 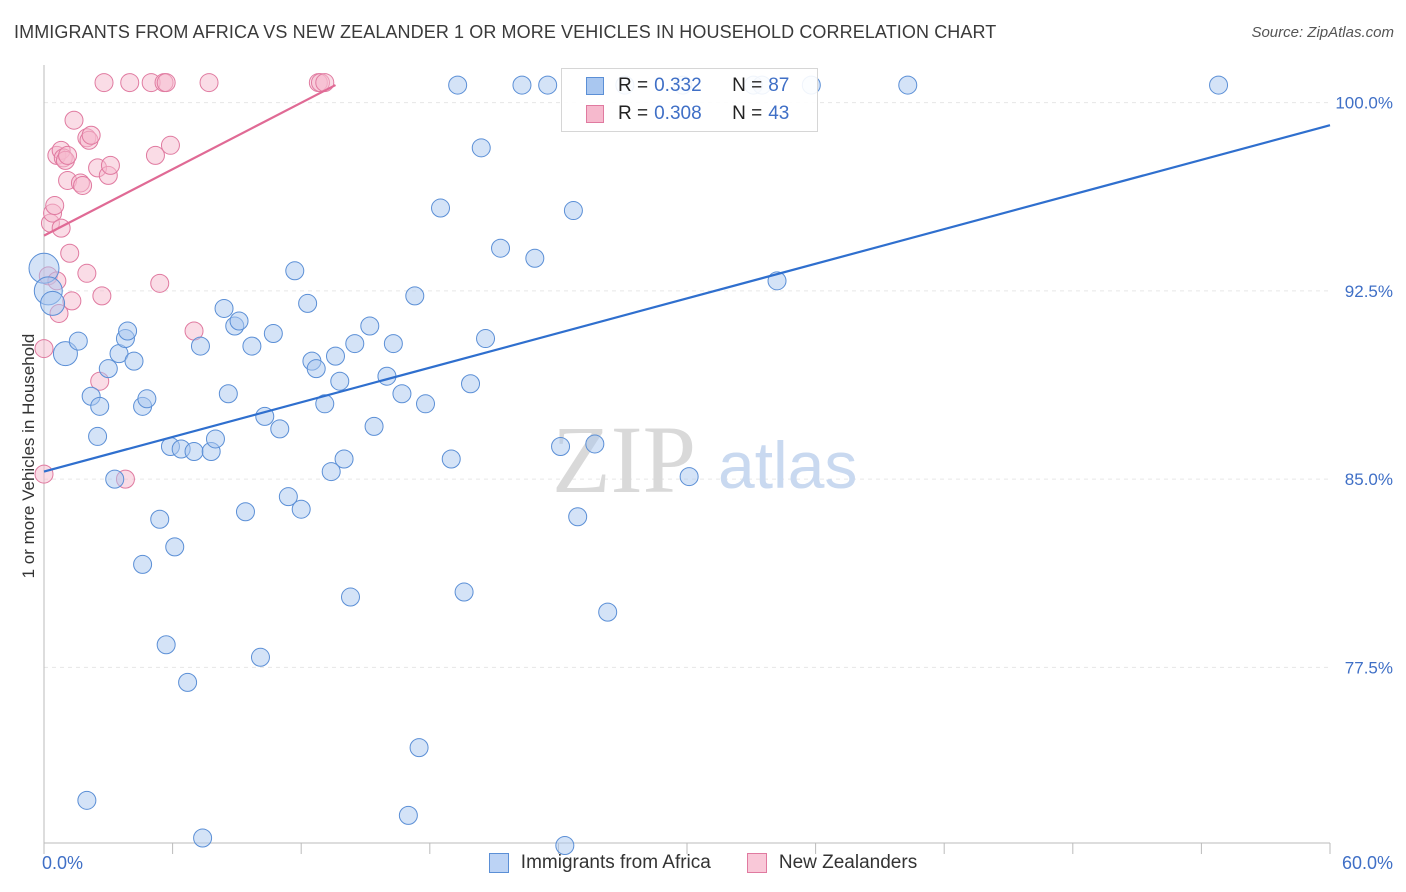 I want to click on legend-n-value: 43, so click(x=779, y=113).